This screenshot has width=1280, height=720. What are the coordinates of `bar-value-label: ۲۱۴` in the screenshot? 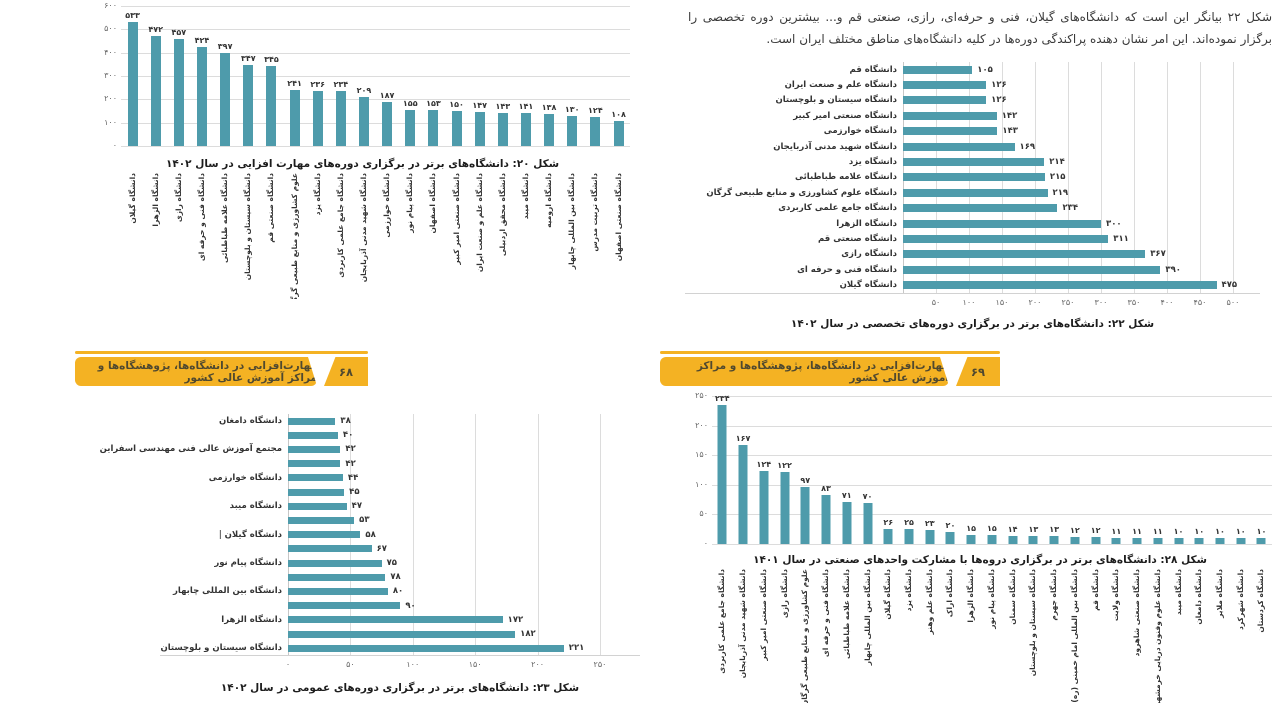 It's located at (1057, 162).